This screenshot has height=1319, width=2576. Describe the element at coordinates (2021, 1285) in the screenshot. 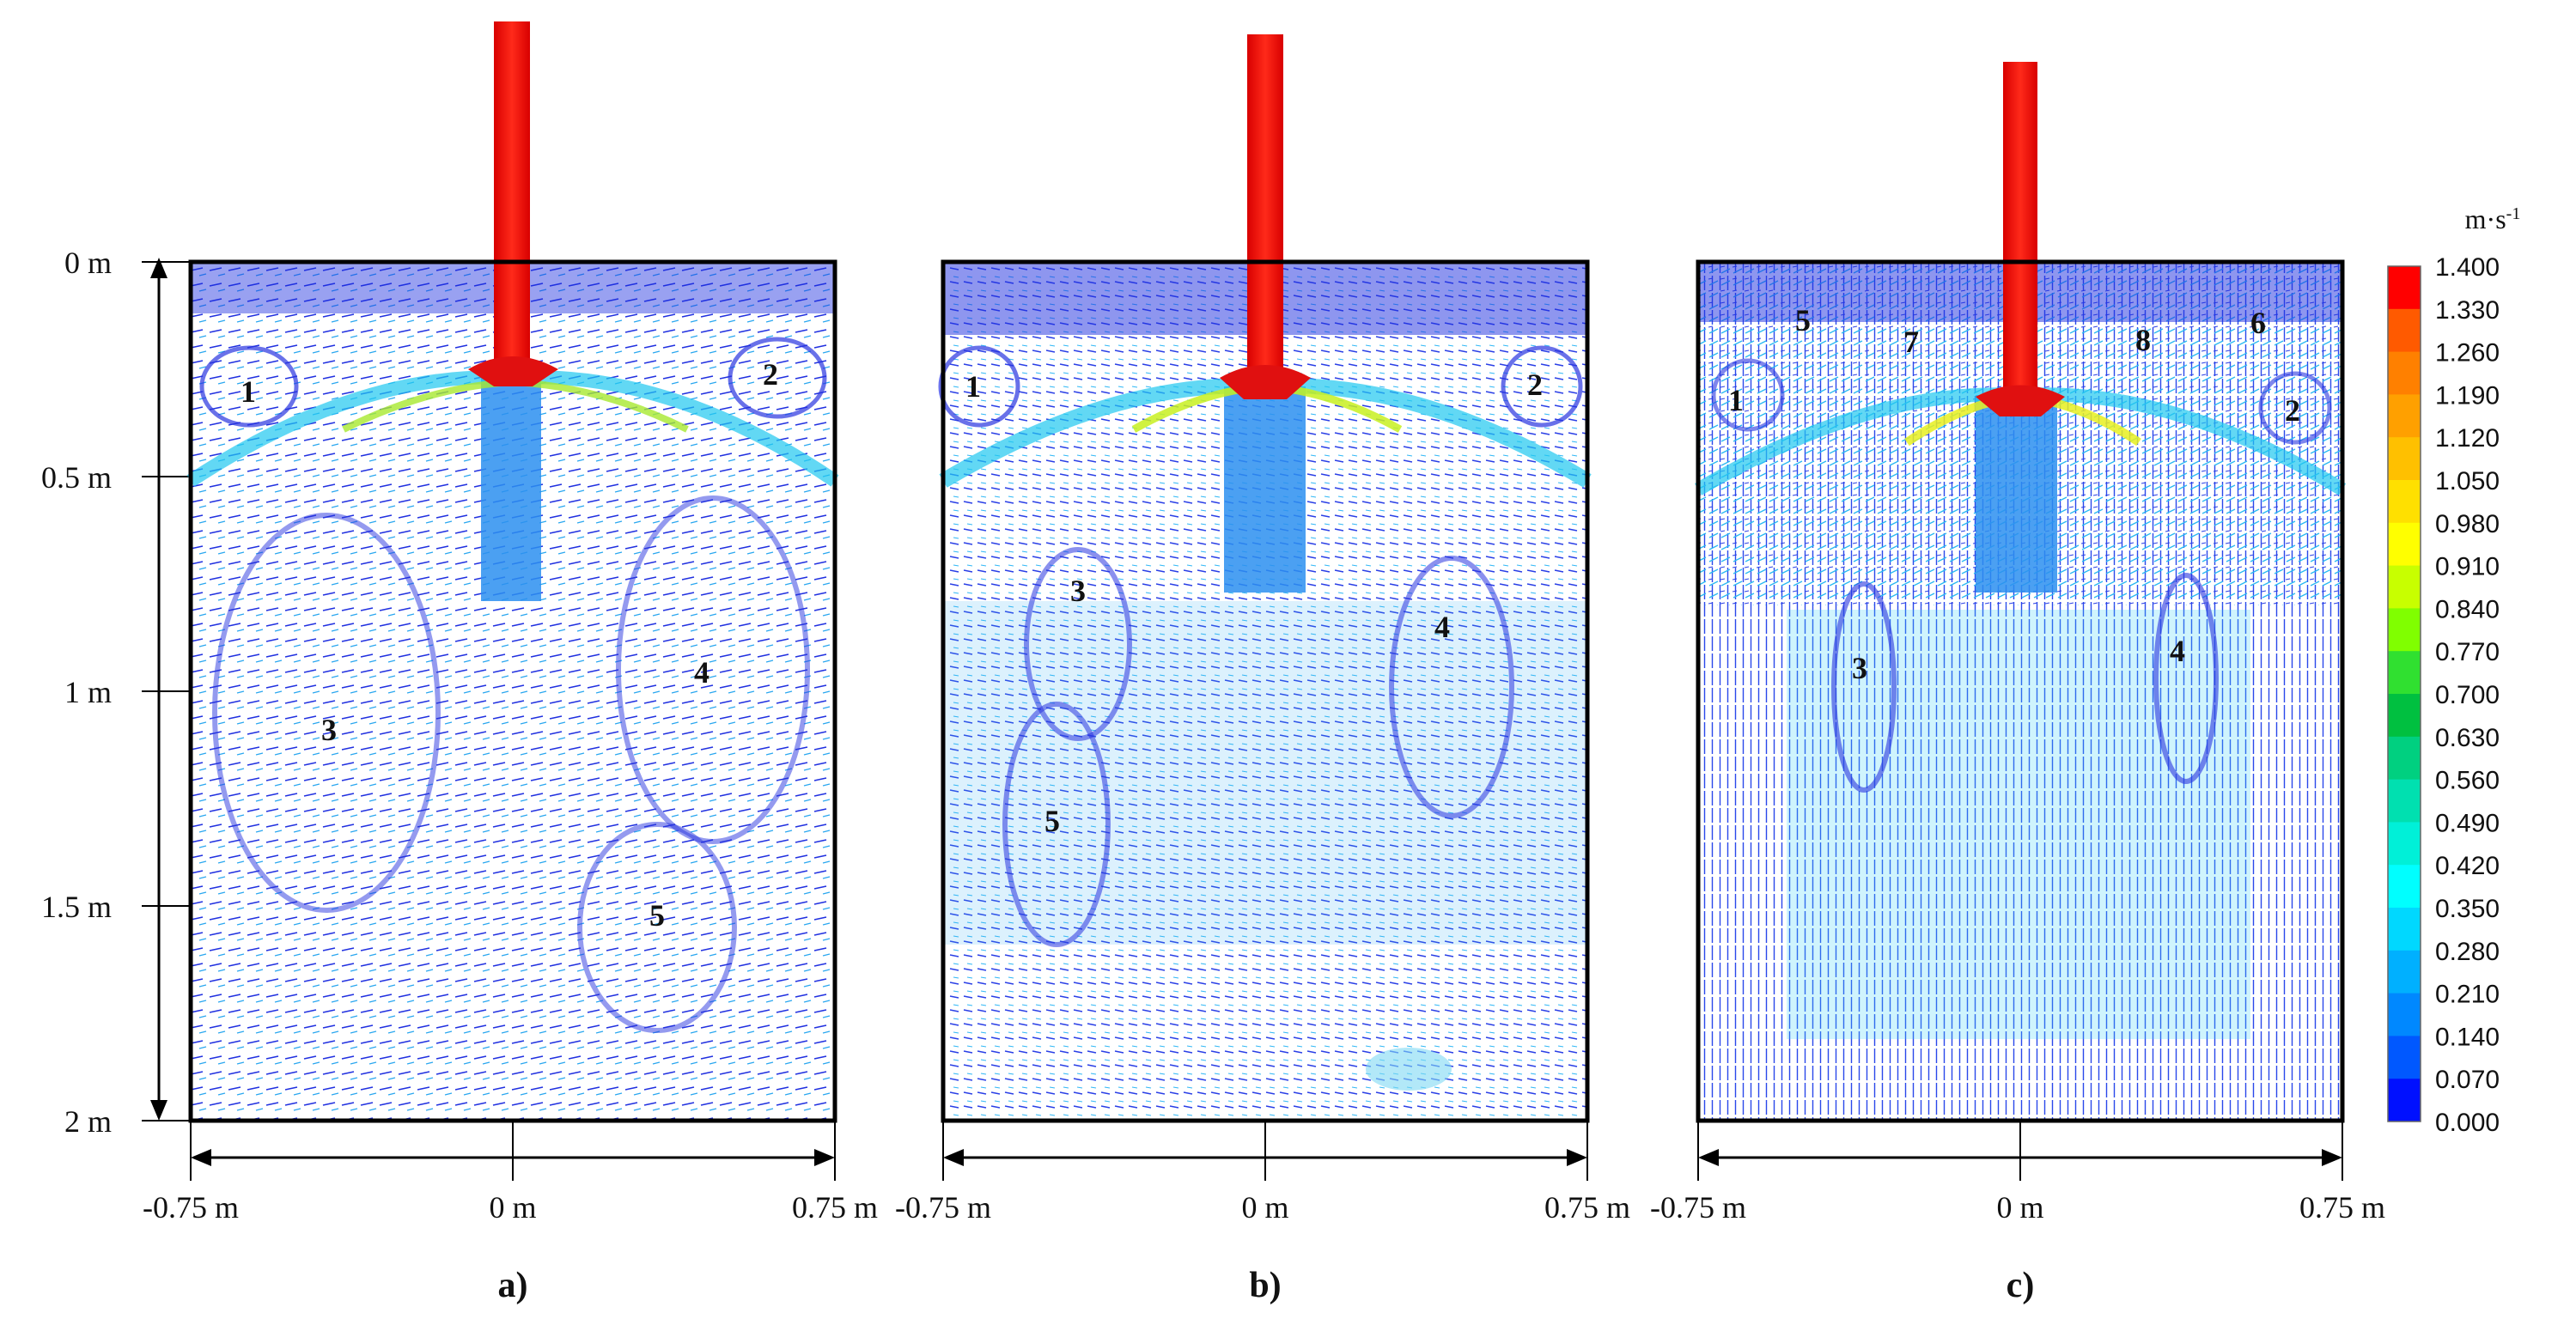

I see `panel-label: c)` at that location.